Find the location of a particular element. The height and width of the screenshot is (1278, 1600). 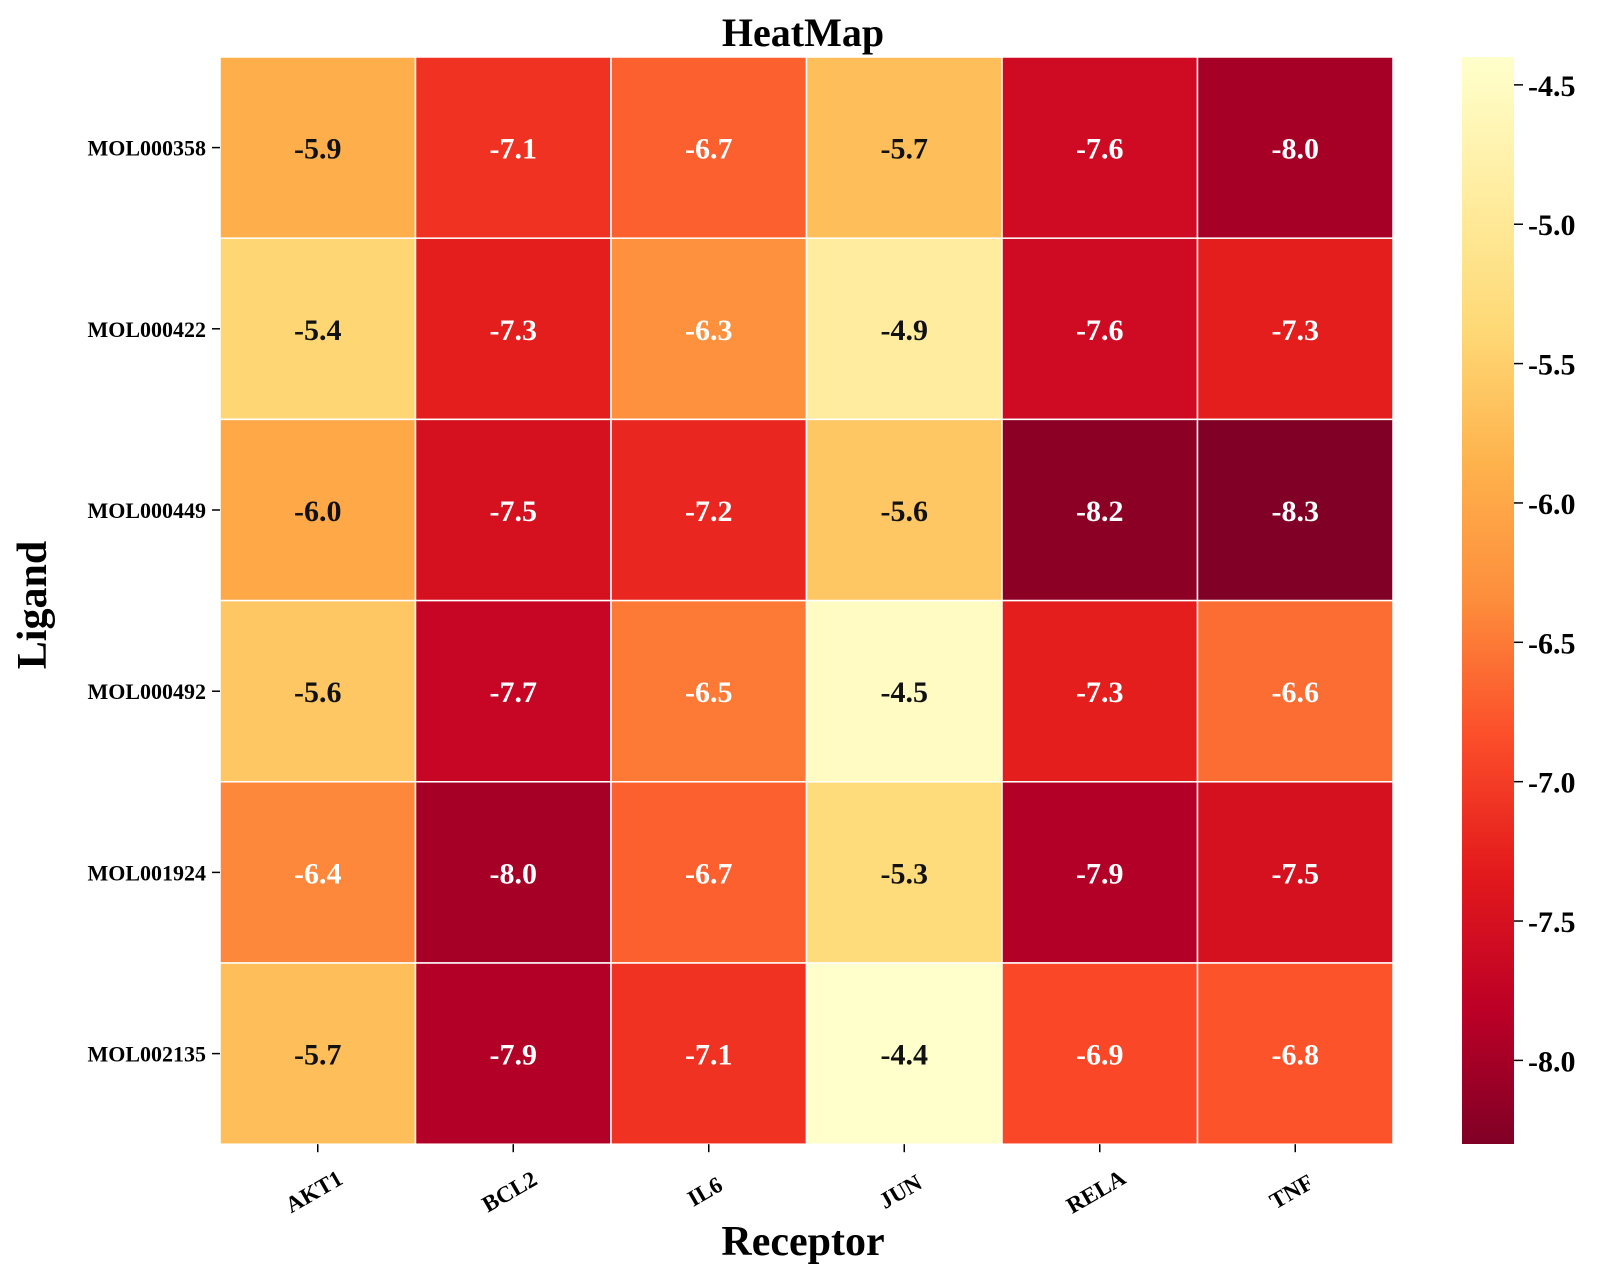

y-axis-label: Ligand is located at coordinates (33, 605).